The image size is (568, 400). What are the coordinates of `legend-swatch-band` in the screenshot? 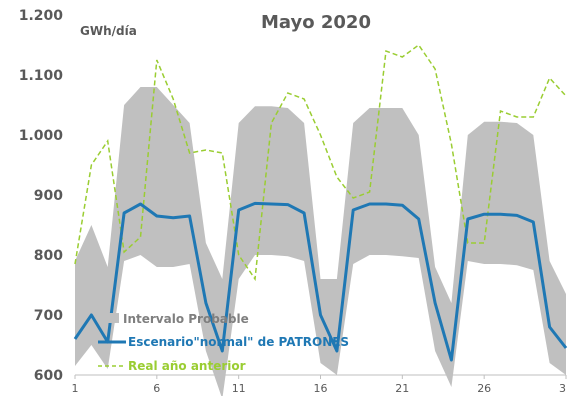 It's located at (112, 318).